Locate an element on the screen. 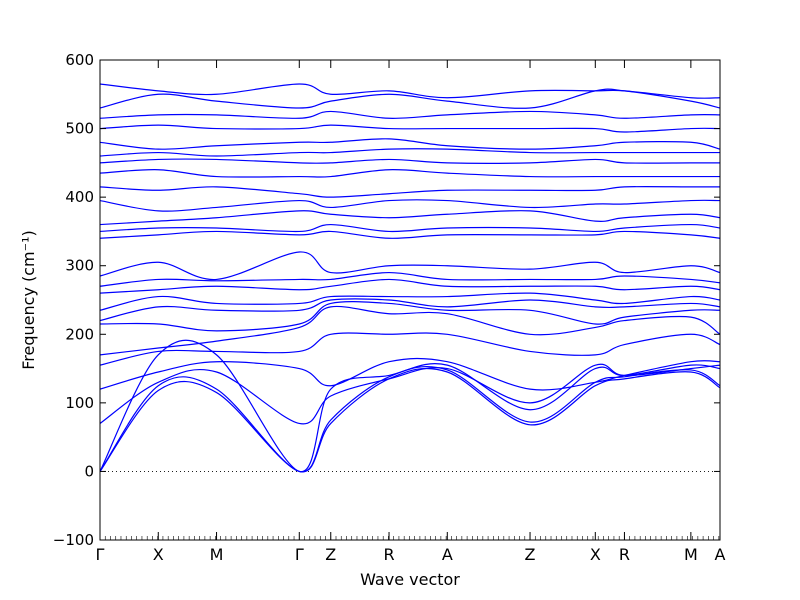 This screenshot has height=600, width=800. x-tick-label-11: M is located at coordinates (691, 554).